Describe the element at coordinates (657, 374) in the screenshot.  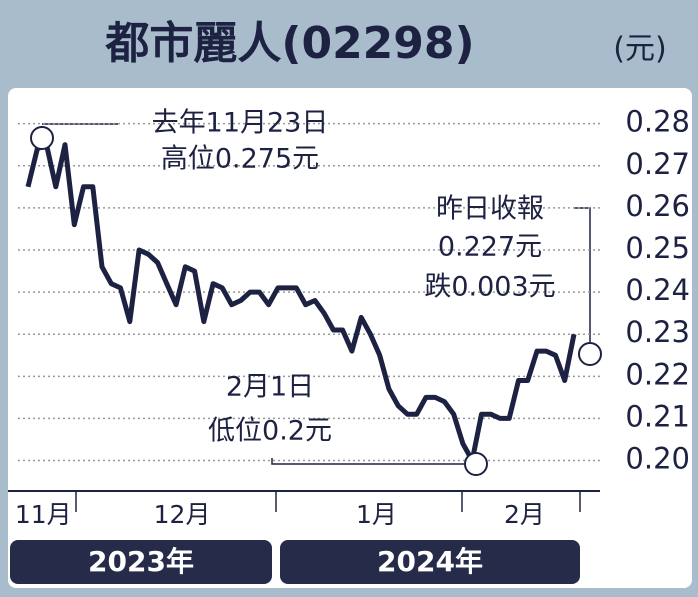
I see `y-tick-label: 0.22` at that location.